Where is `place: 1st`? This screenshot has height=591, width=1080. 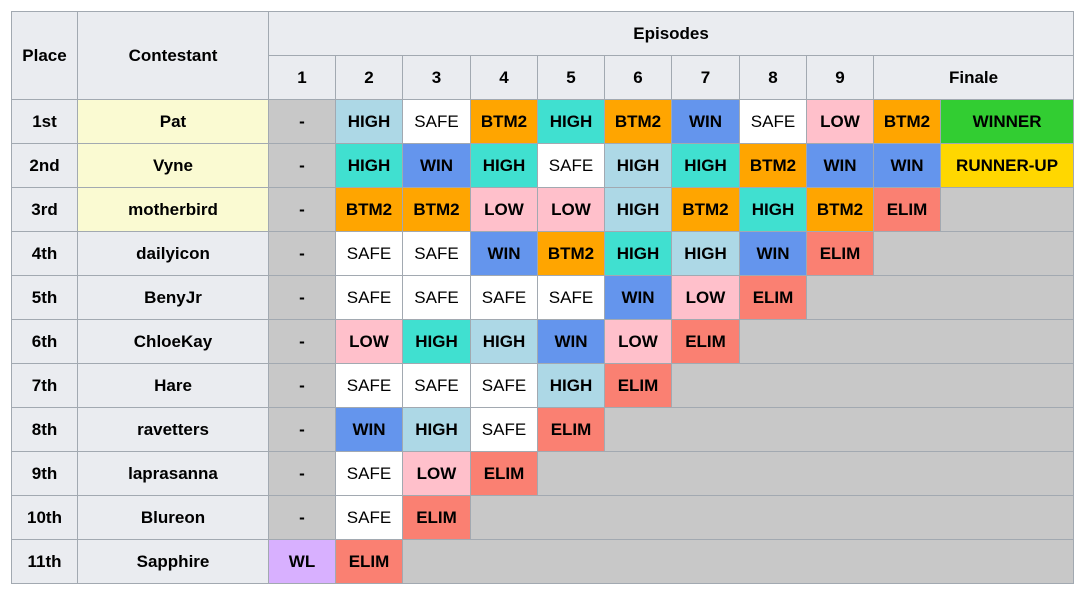 place: 1st is located at coordinates (44, 121).